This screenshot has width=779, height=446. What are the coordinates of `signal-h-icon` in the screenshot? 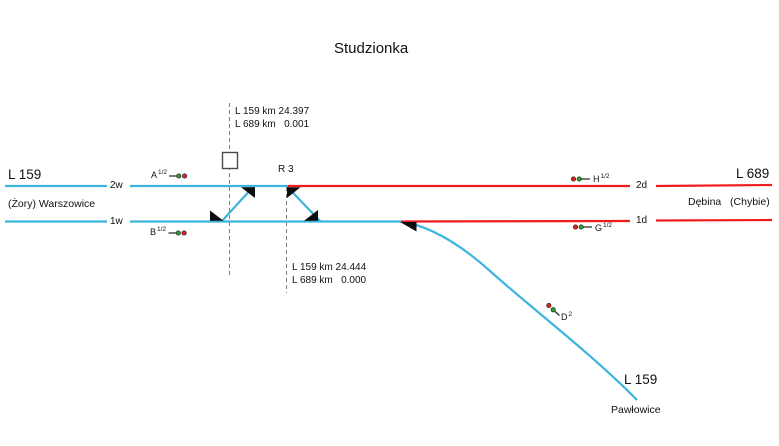 It's located at (580, 179).